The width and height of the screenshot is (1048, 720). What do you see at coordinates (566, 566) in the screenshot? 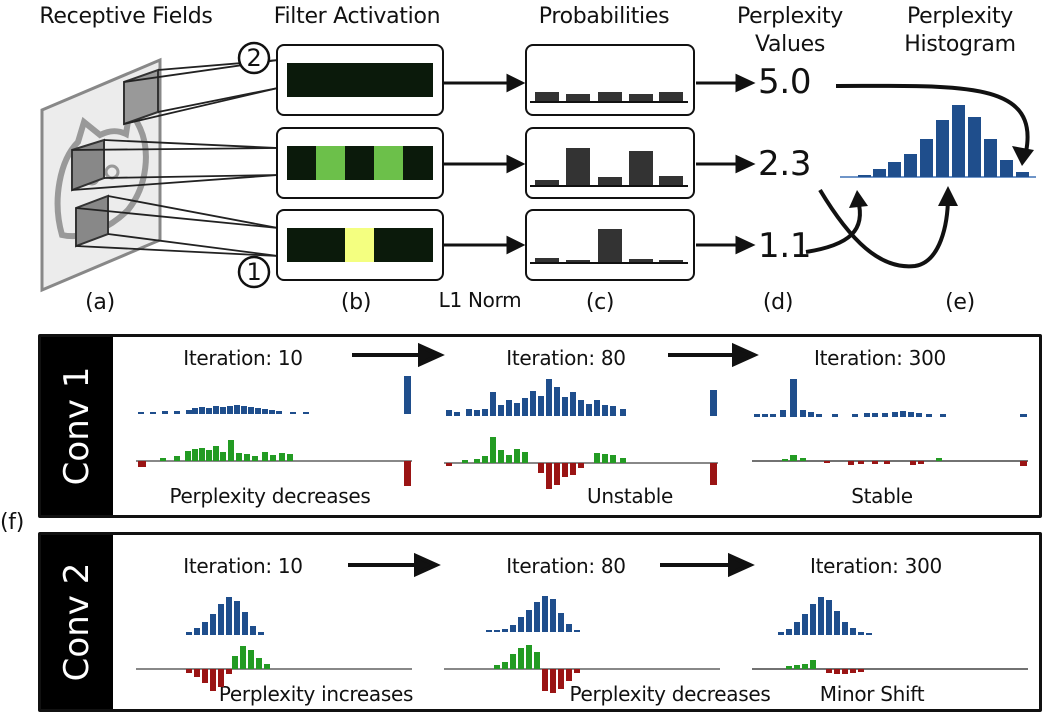
I see `conv2-iteration-80: Iteration: 80` at bounding box center [566, 566].